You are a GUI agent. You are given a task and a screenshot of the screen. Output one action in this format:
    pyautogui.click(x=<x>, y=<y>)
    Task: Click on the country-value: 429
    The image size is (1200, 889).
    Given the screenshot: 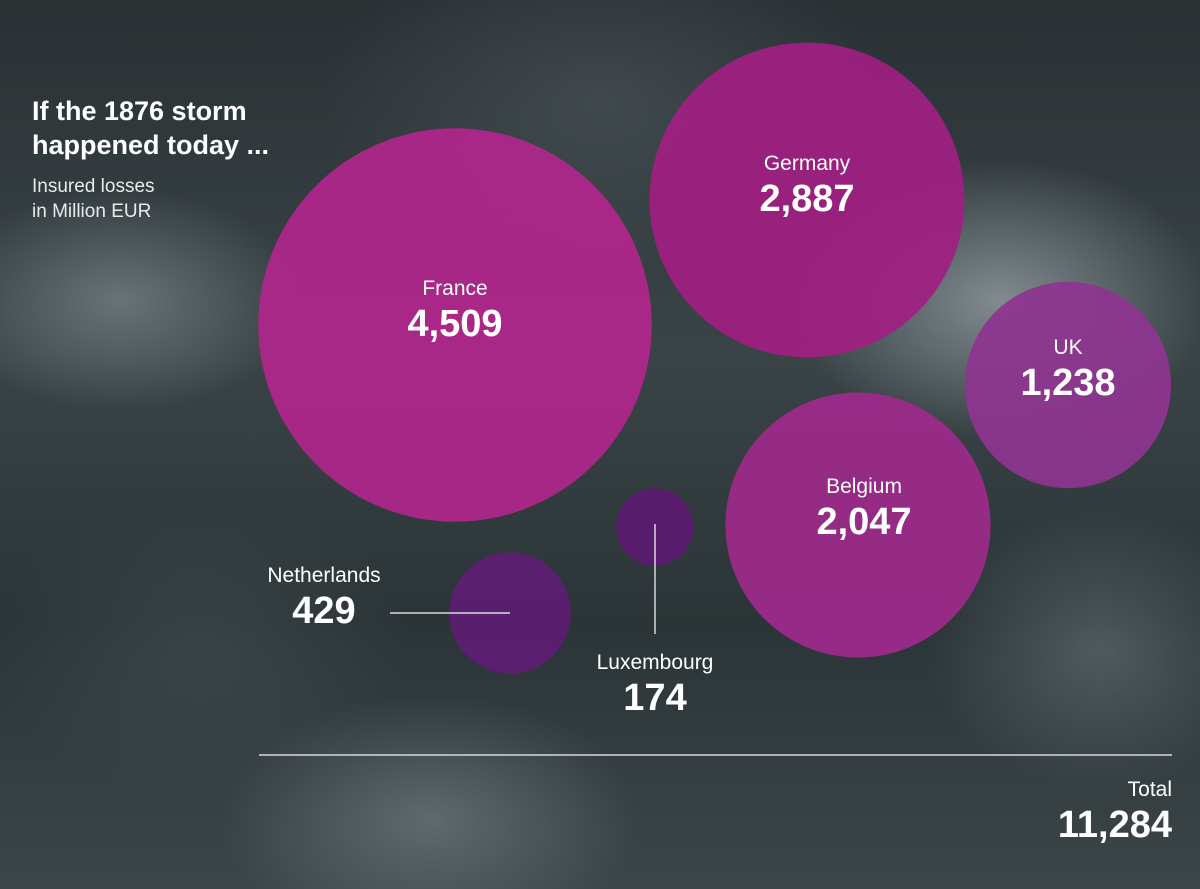 What is the action you would take?
    pyautogui.click(x=324, y=611)
    